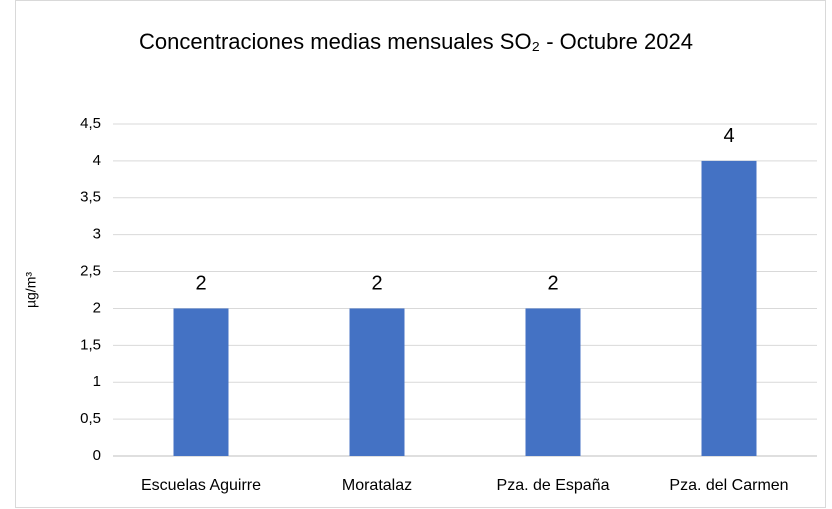 This screenshot has height=509, width=832. I want to click on data-label: 4, so click(728, 136).